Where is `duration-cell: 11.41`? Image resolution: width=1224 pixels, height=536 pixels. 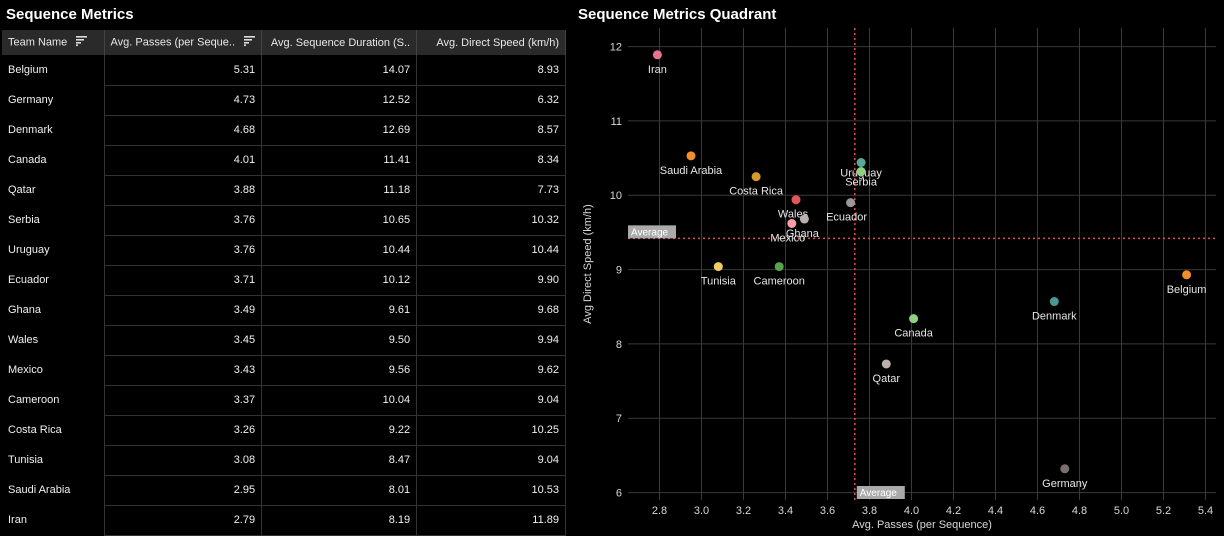
duration-cell: 11.41 is located at coordinates (339, 160).